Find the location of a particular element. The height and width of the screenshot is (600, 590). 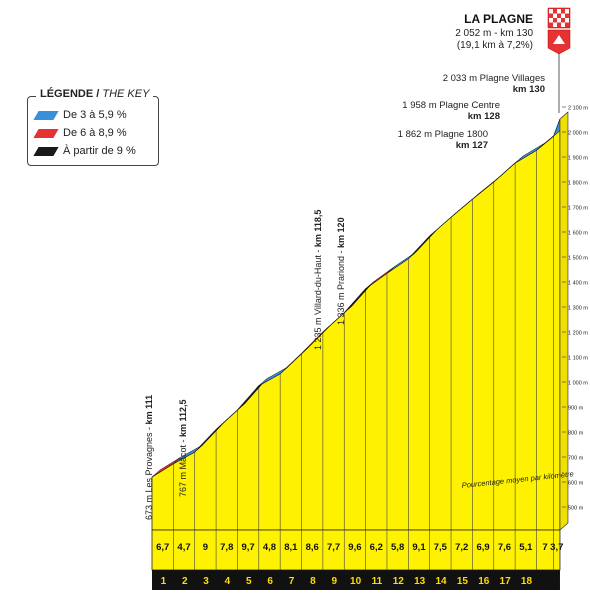

km-label: 5 is located at coordinates (249, 581).